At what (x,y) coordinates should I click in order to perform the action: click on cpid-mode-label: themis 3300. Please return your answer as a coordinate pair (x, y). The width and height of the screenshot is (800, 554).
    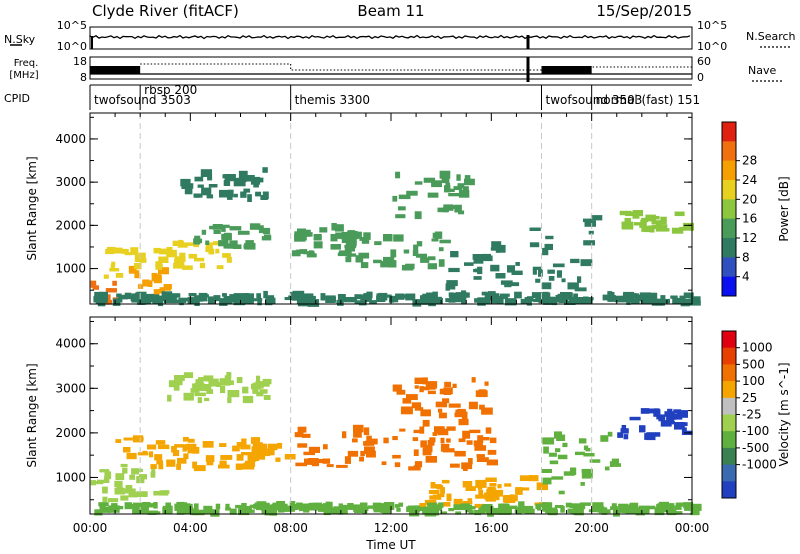
    Looking at the image, I should click on (332, 100).